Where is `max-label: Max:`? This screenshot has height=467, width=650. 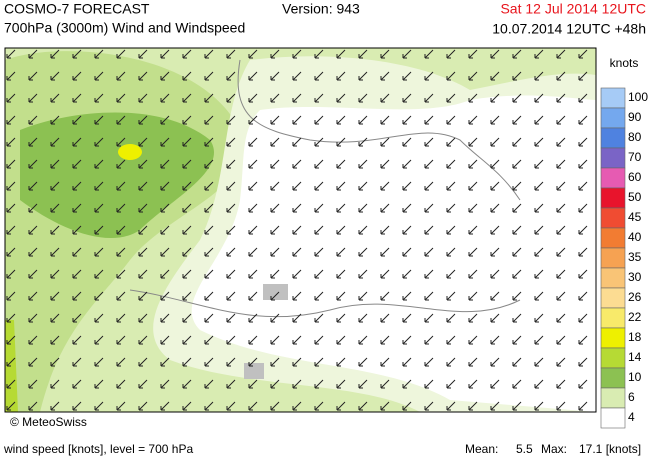 max-label: Max: is located at coordinates (554, 449).